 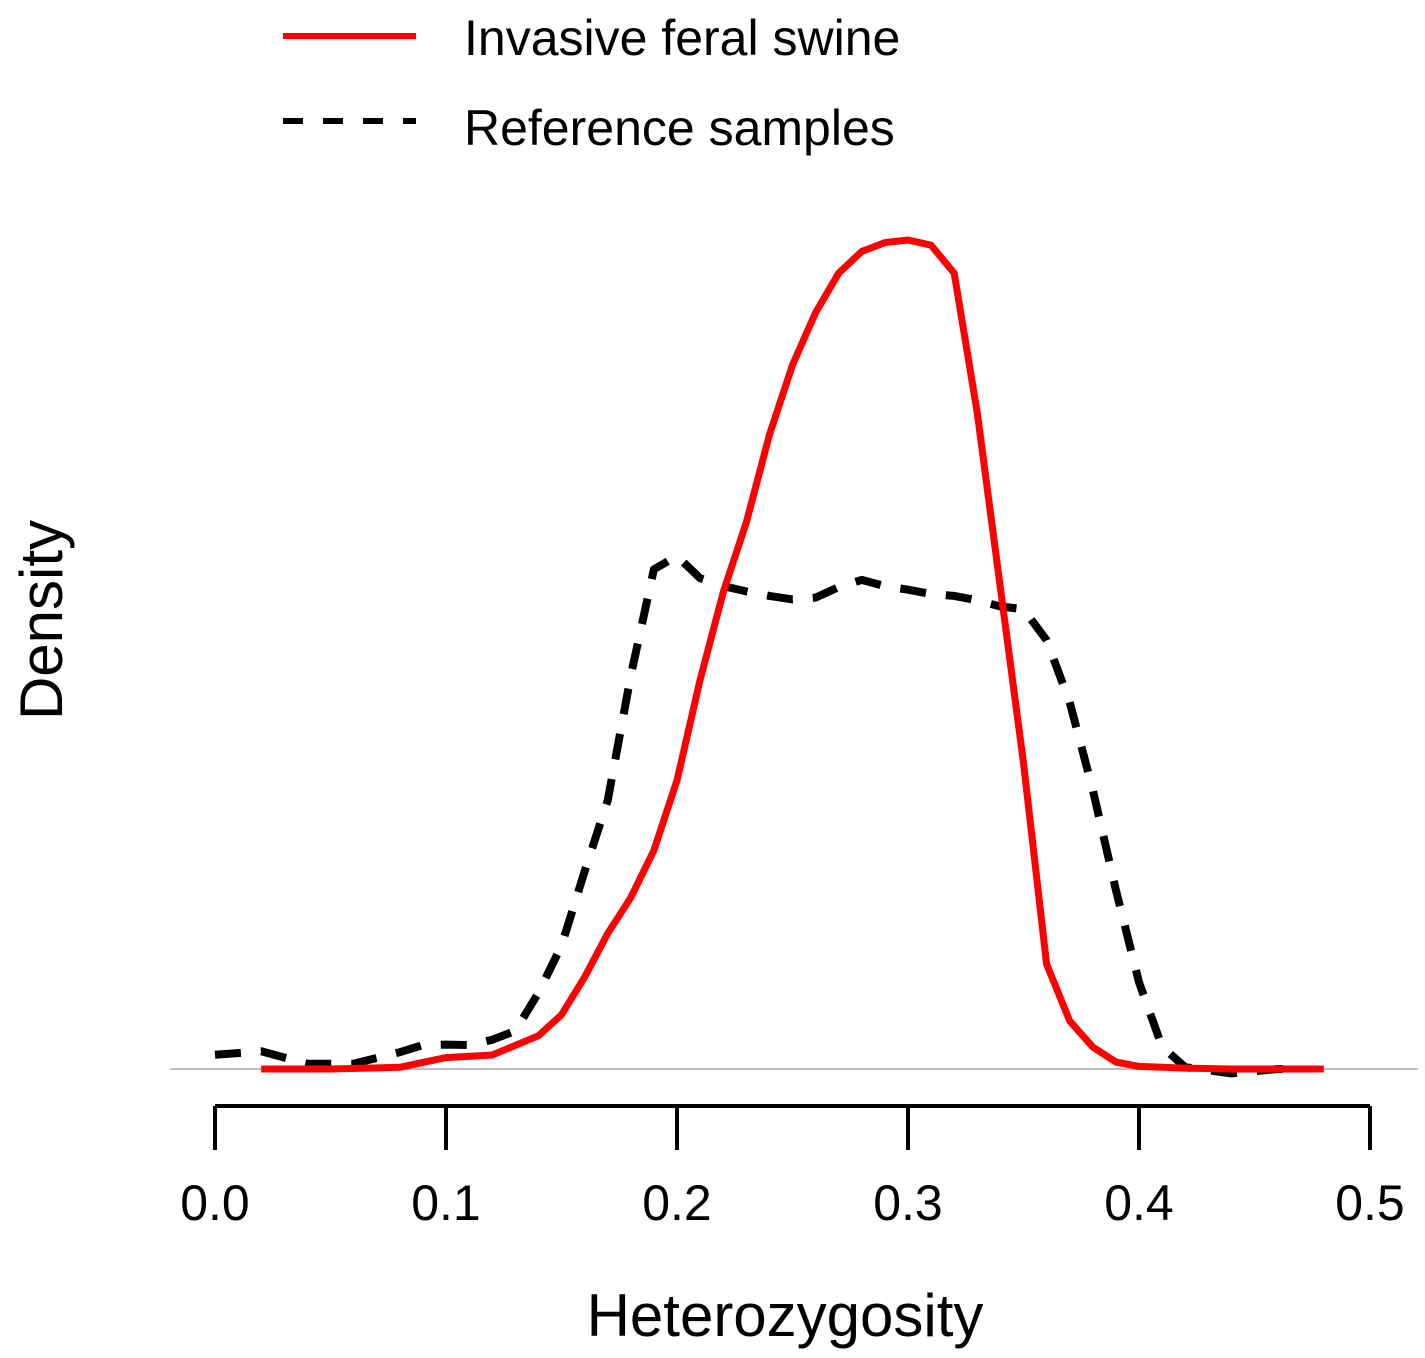 I want to click on x-tick-label-0.1: 0.1, so click(x=446, y=1203).